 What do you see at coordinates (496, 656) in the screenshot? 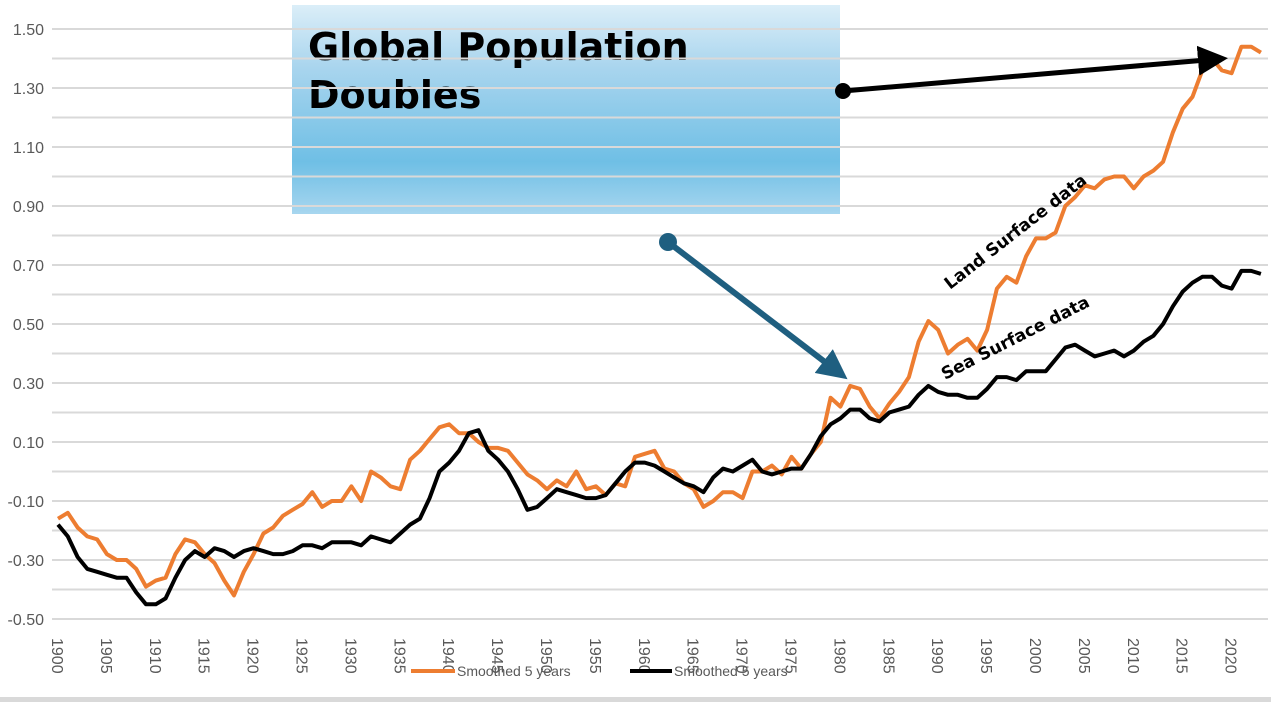
I see `x-tick-label: 1945` at bounding box center [496, 656].